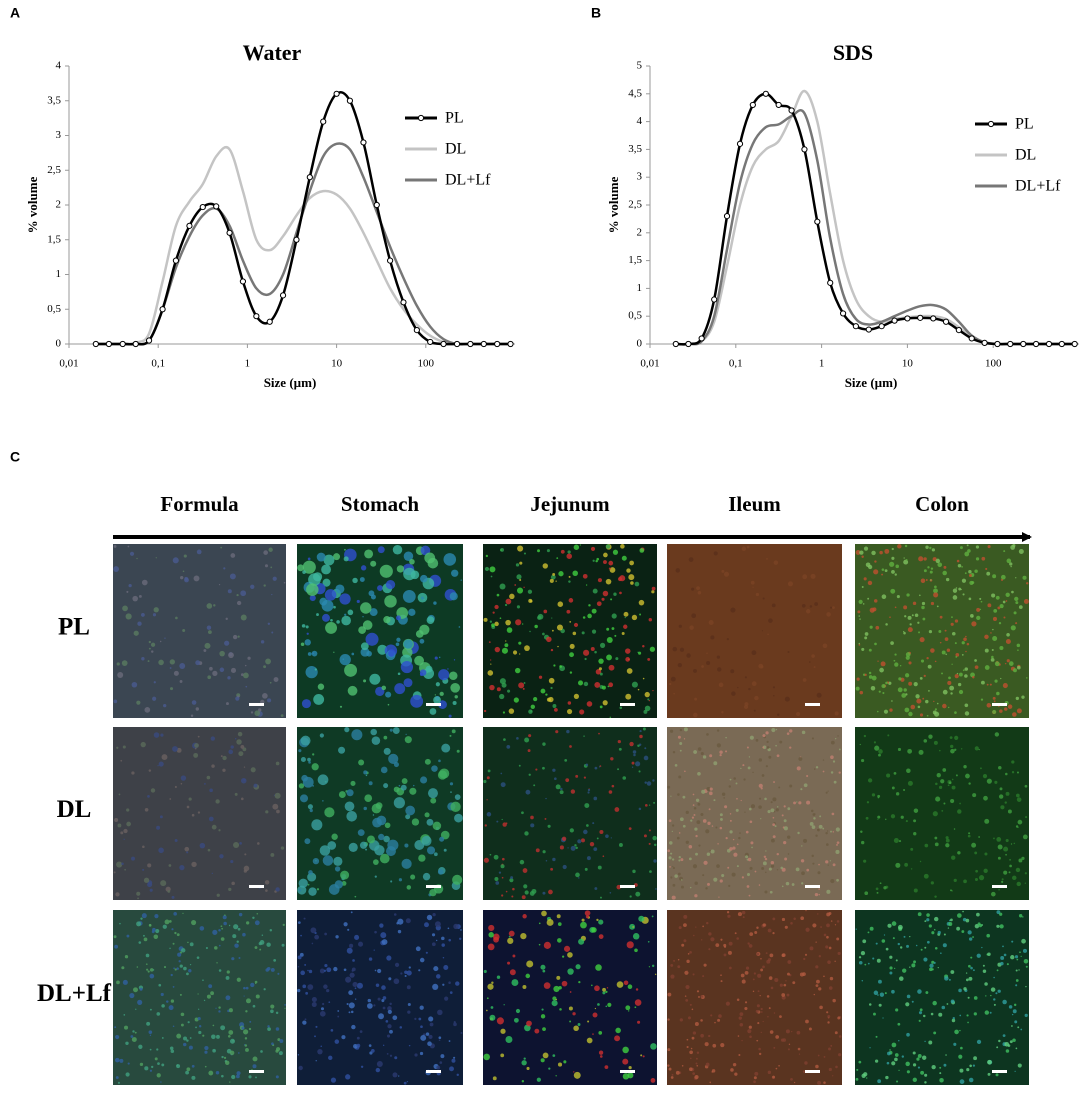  Describe the element at coordinates (942, 504) in the screenshot. I see `column-label: Colon` at that location.